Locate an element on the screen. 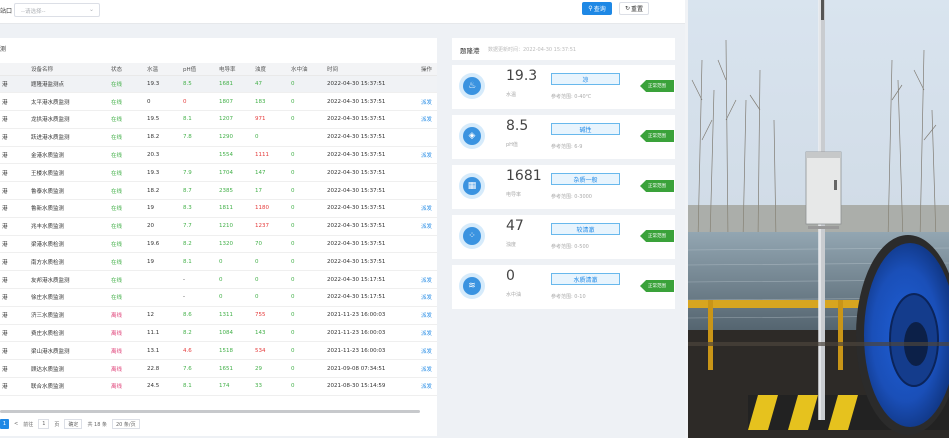 The height and width of the screenshot is (438, 949). query-button: ⚲ 查询 is located at coordinates (597, 8).